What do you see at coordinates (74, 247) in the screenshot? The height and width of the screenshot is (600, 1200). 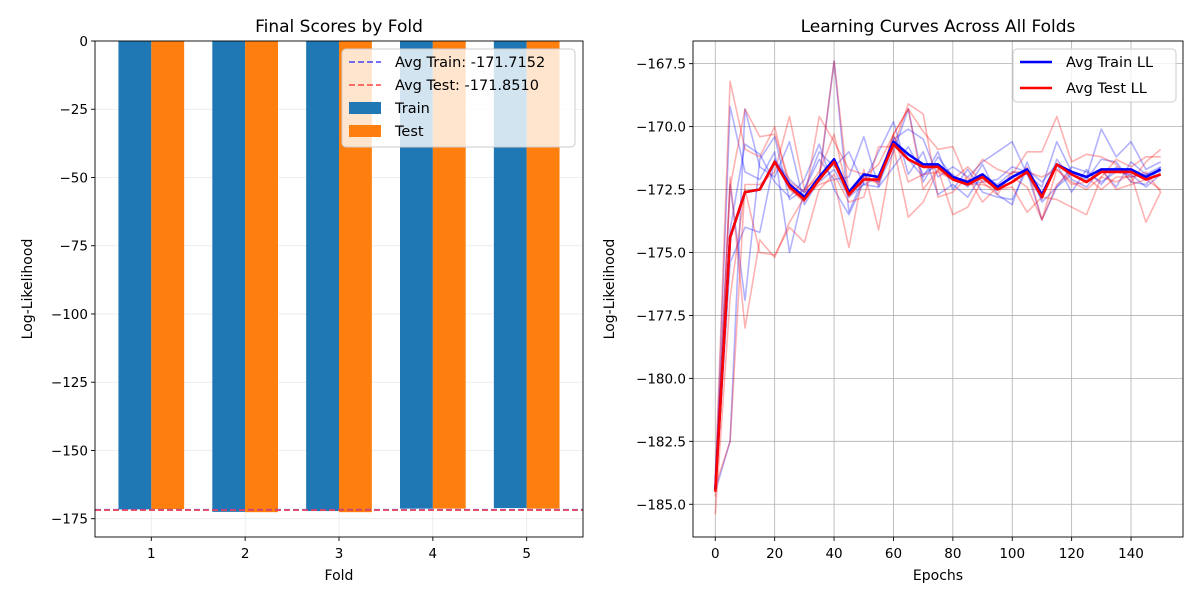 I see `y-tick-label: −75` at bounding box center [74, 247].